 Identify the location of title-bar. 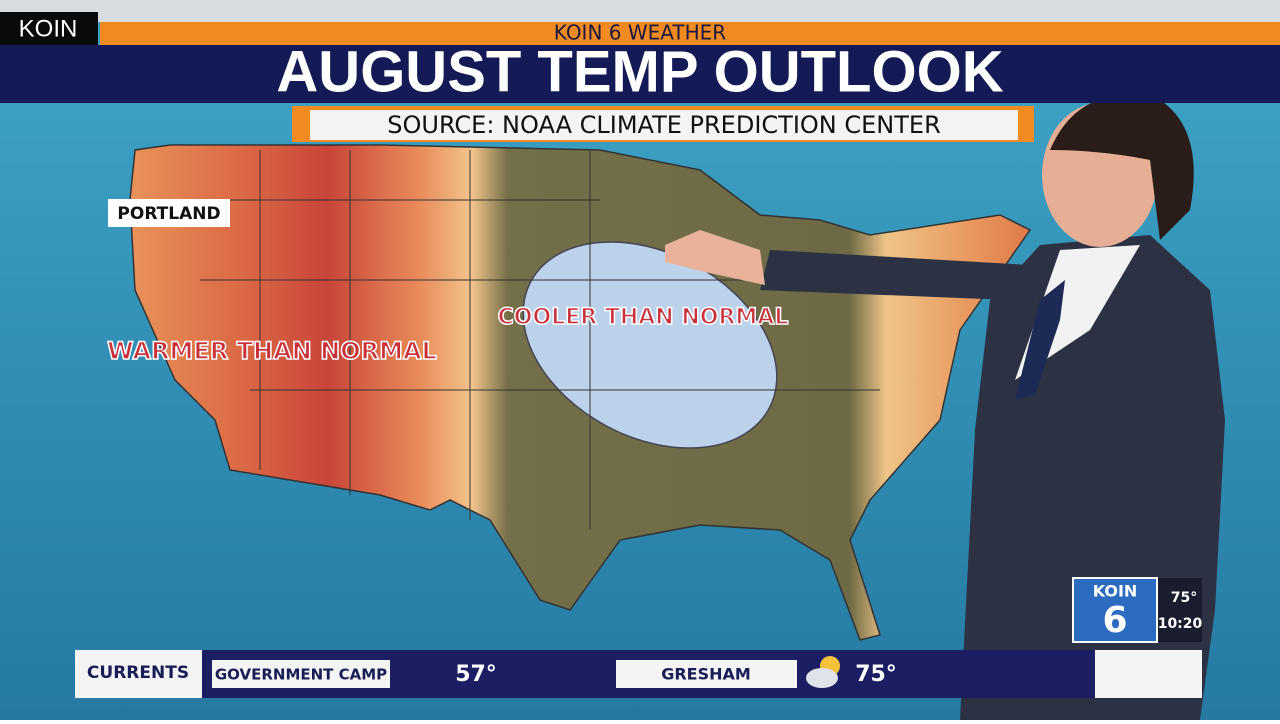
(640, 74).